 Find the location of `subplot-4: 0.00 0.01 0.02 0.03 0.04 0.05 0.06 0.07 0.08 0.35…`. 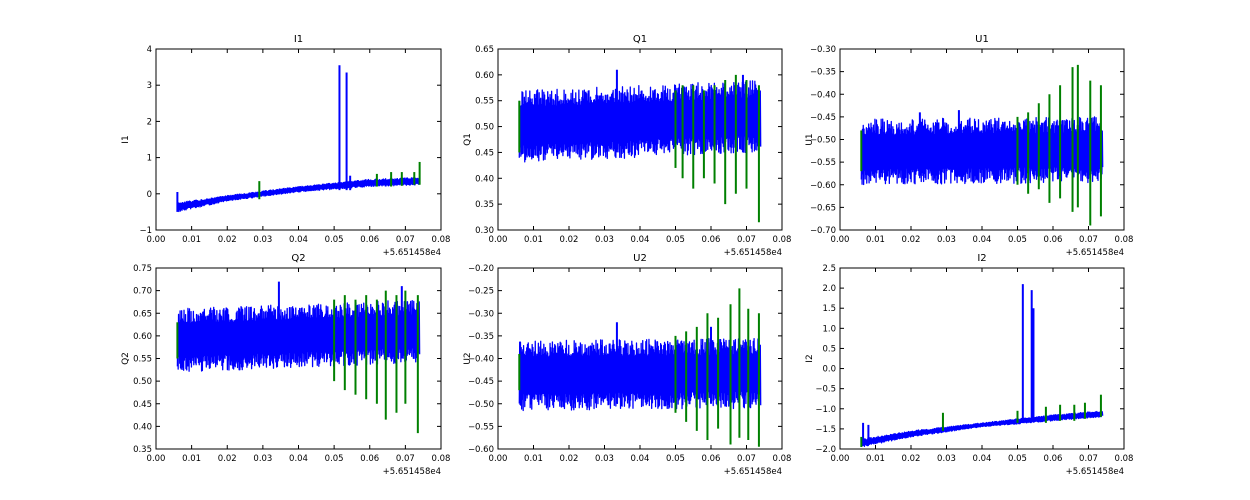

subplot-4: 0.00 0.01 0.02 0.03 0.04 0.05 0.06 0.07 0.08 0.35… is located at coordinates (285, 365).